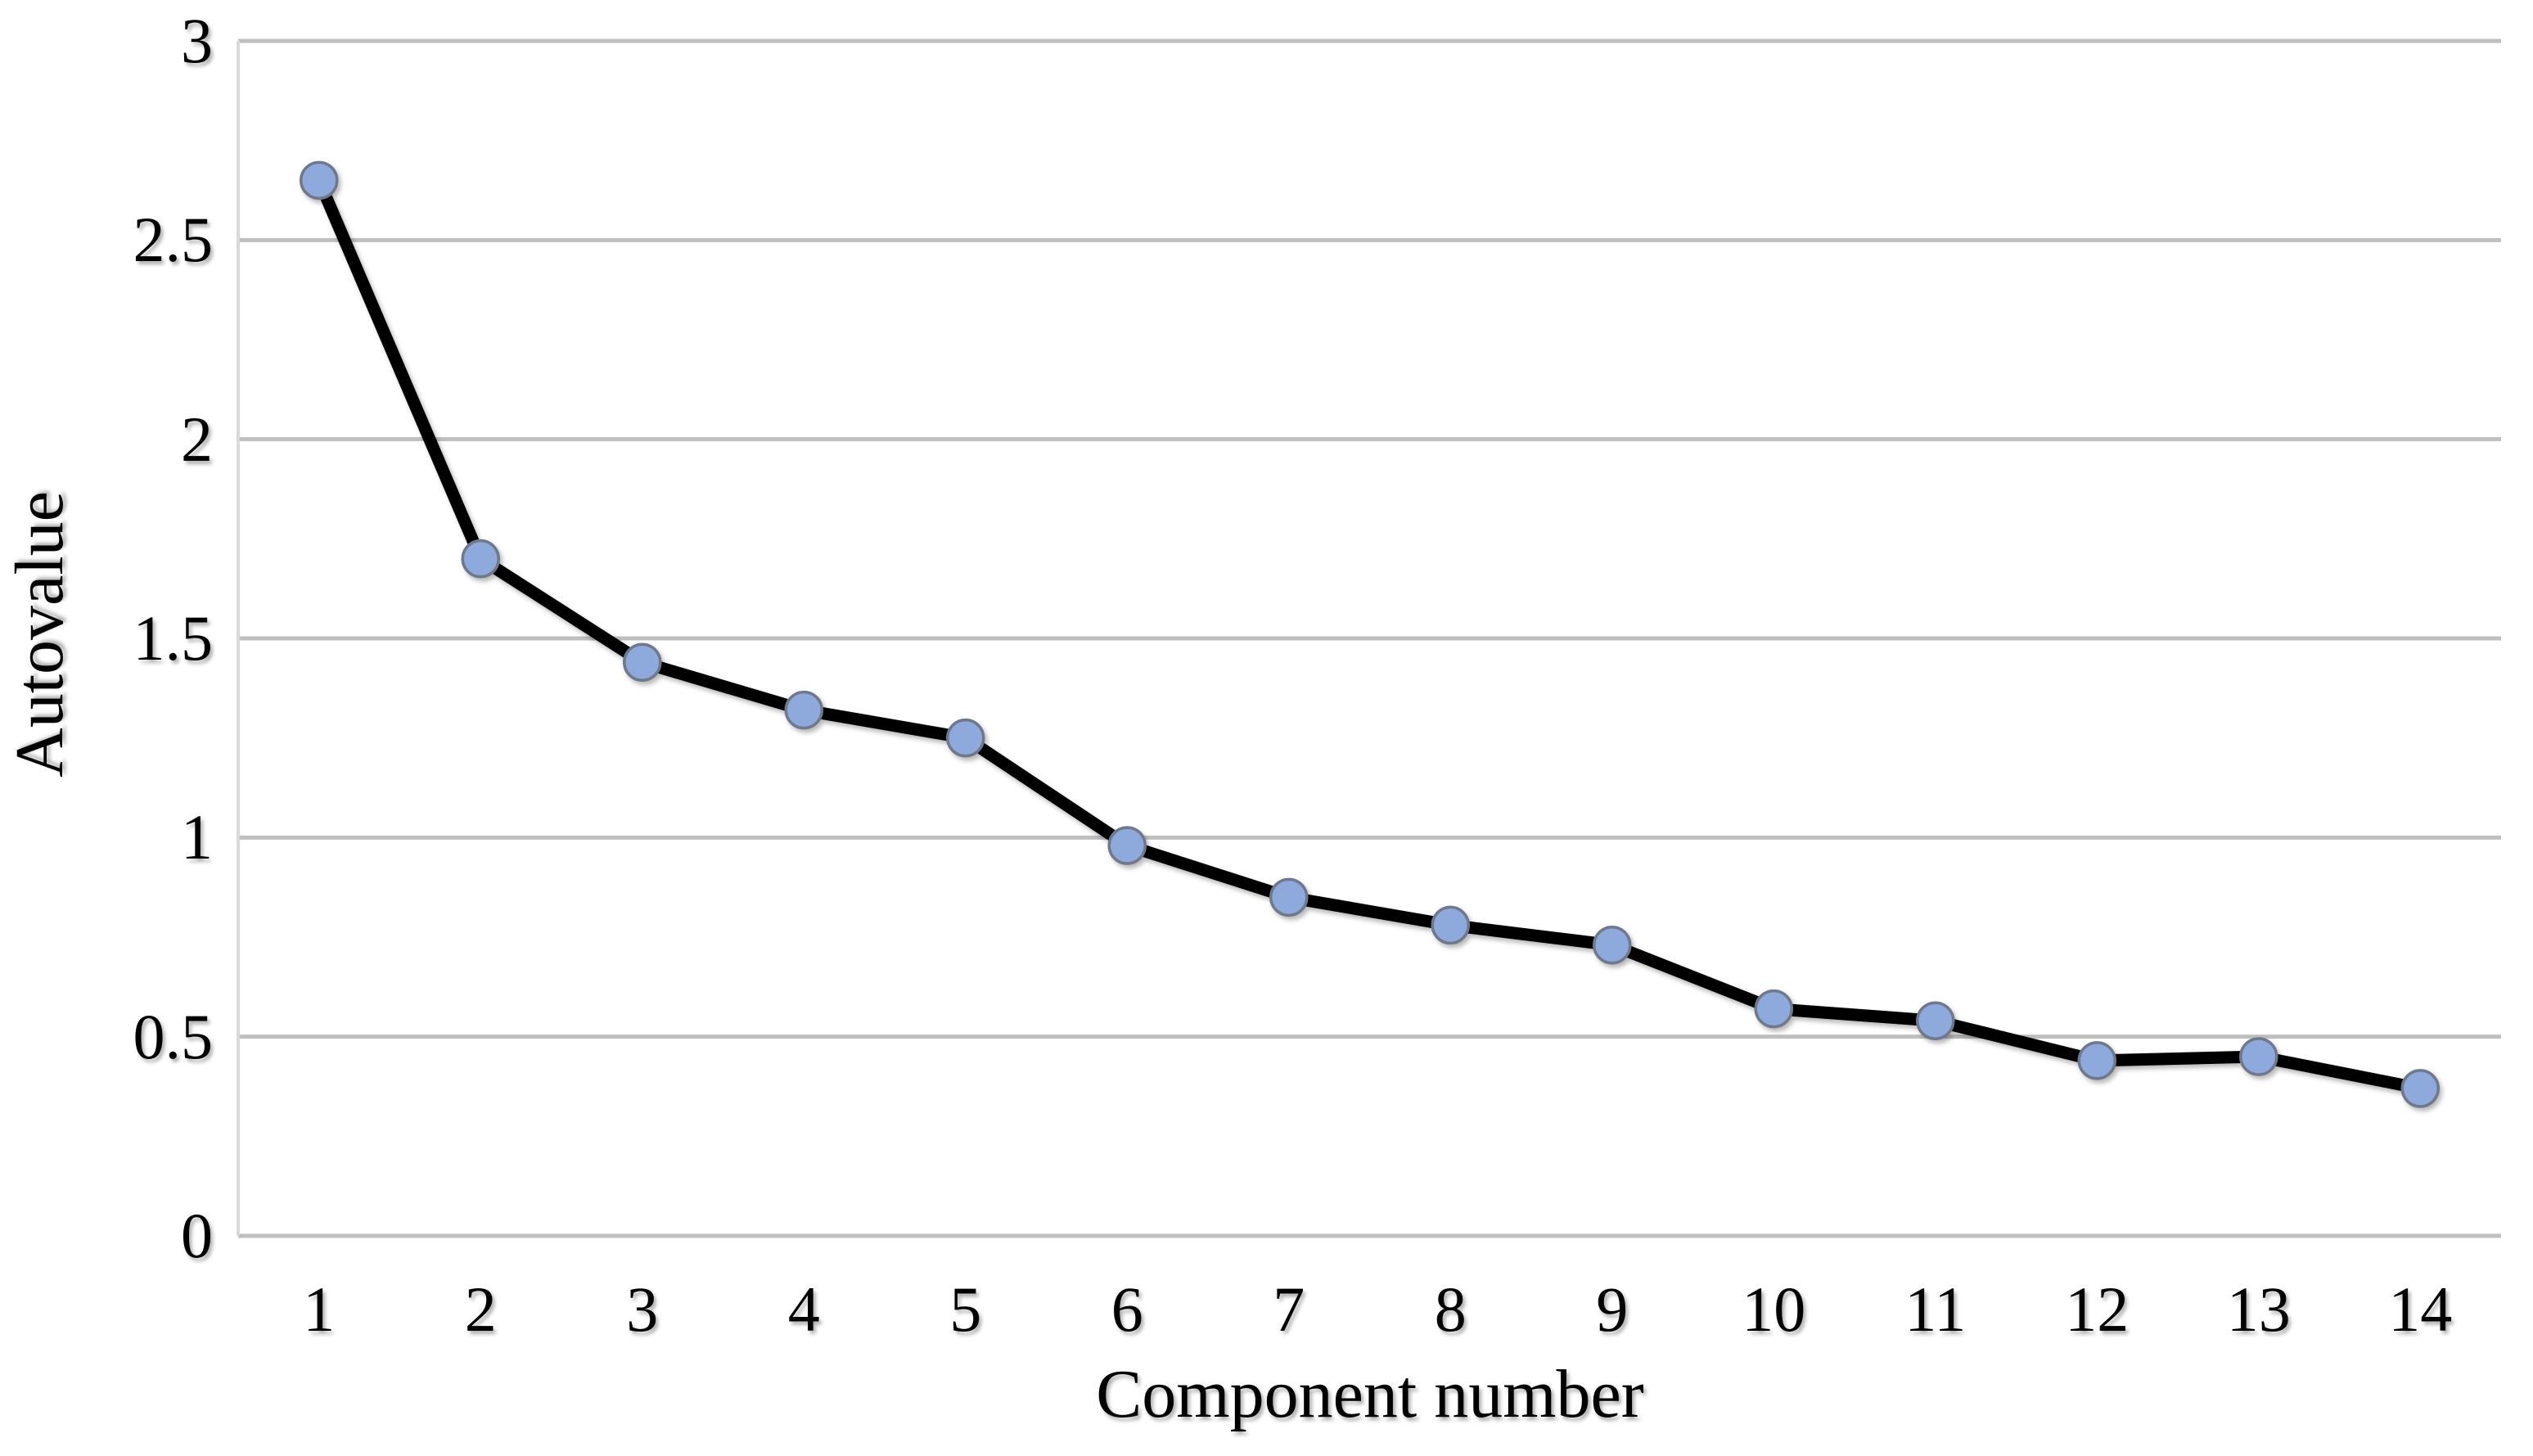 The image size is (2533, 1456). I want to click on y-tick-label: 0, so click(197, 1235).